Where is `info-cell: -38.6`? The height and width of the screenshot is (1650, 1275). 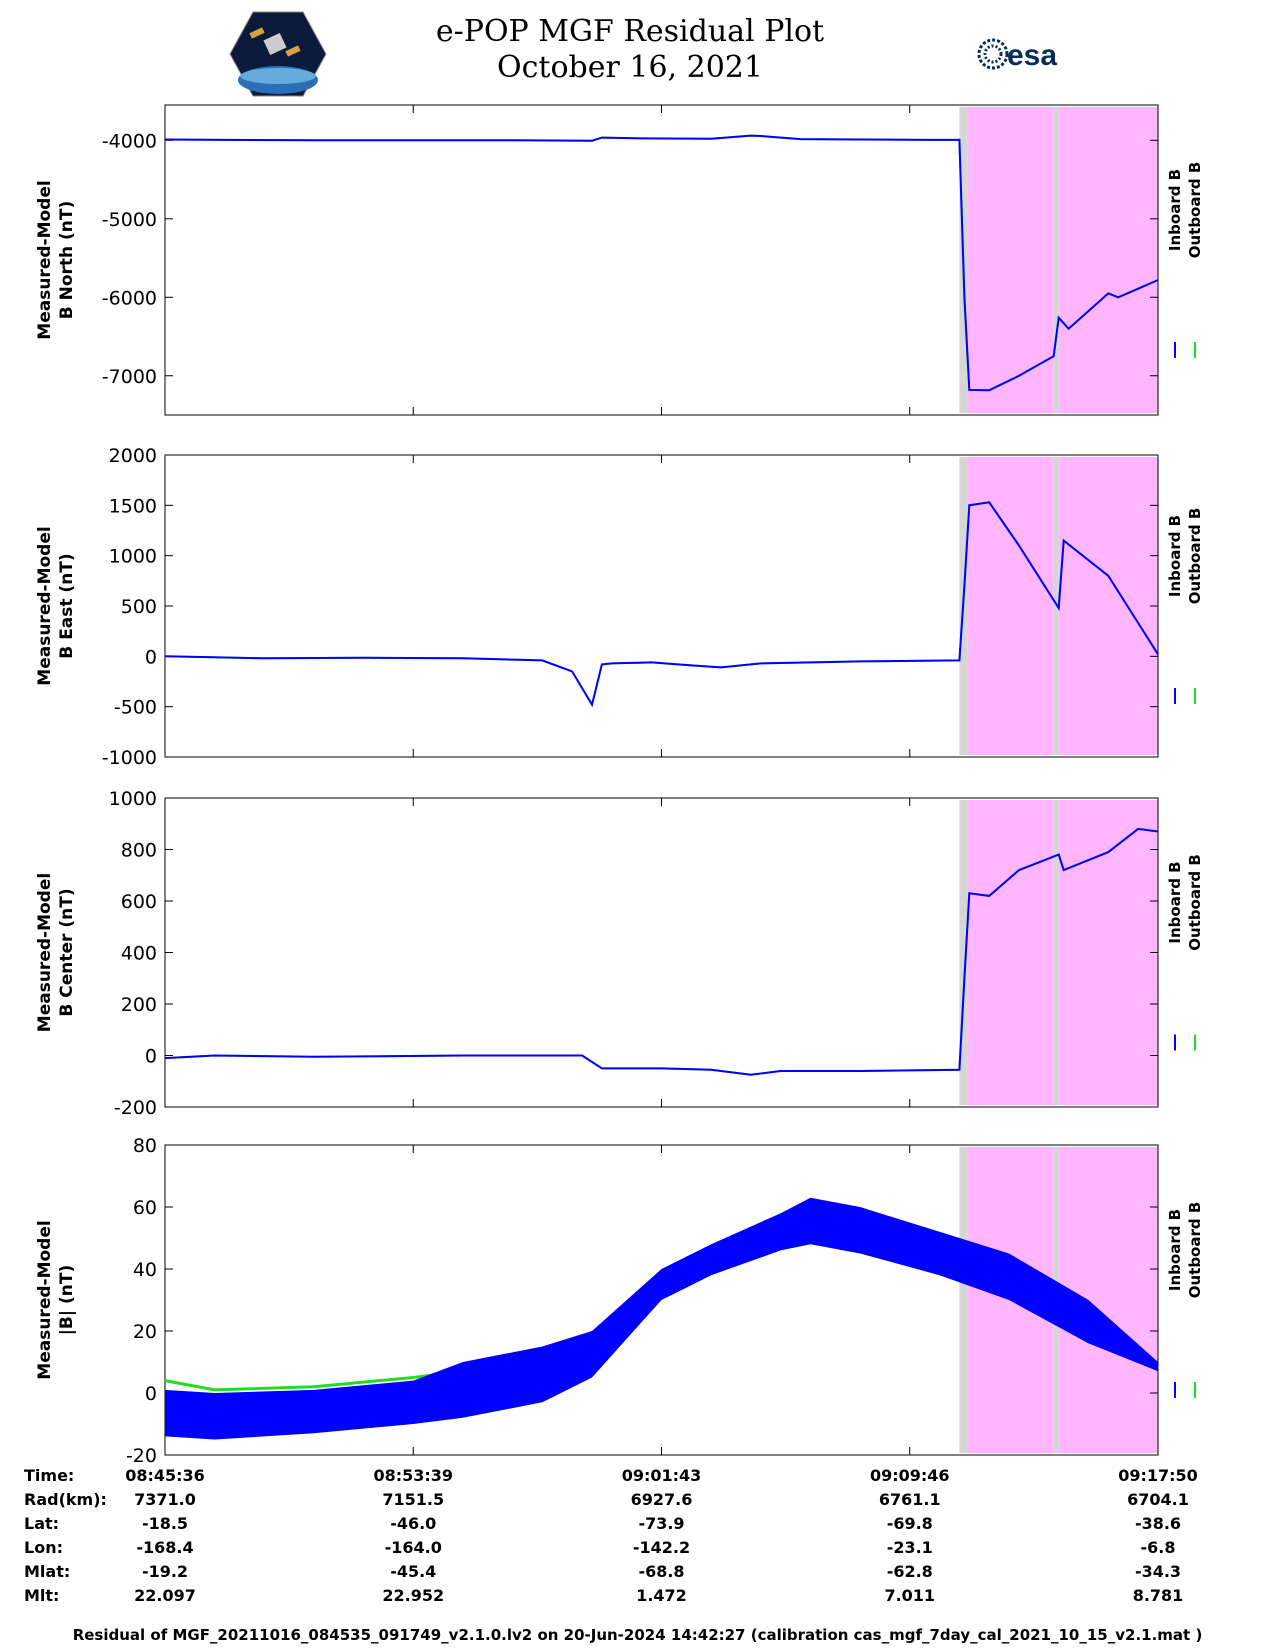 info-cell: -38.6 is located at coordinates (1158, 1523).